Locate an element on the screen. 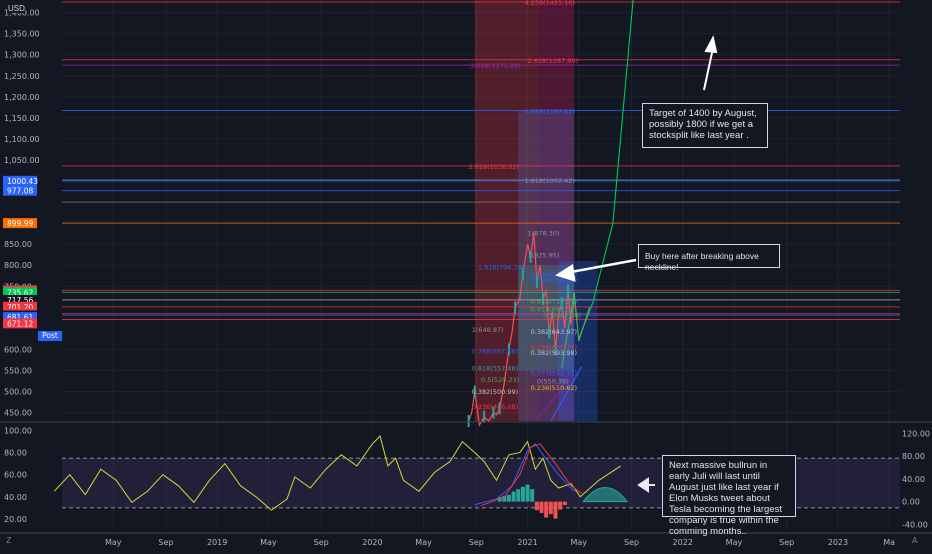 The image size is (932, 554). price-tick: 1,250.00 is located at coordinates (22, 76).